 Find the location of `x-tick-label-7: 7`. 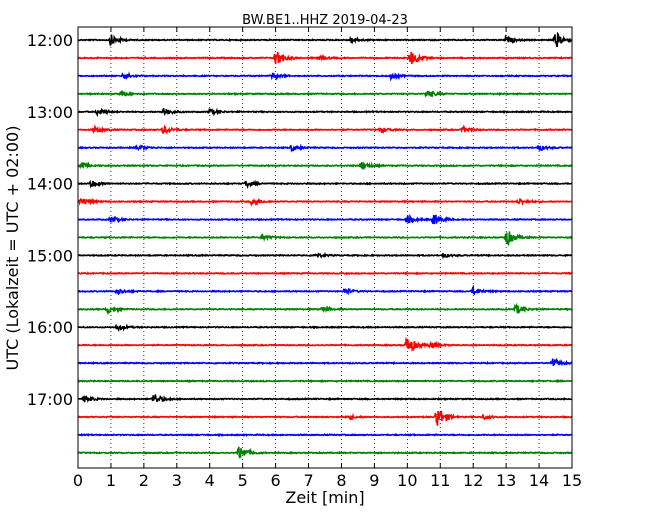

x-tick-label-7: 7 is located at coordinates (308, 480).